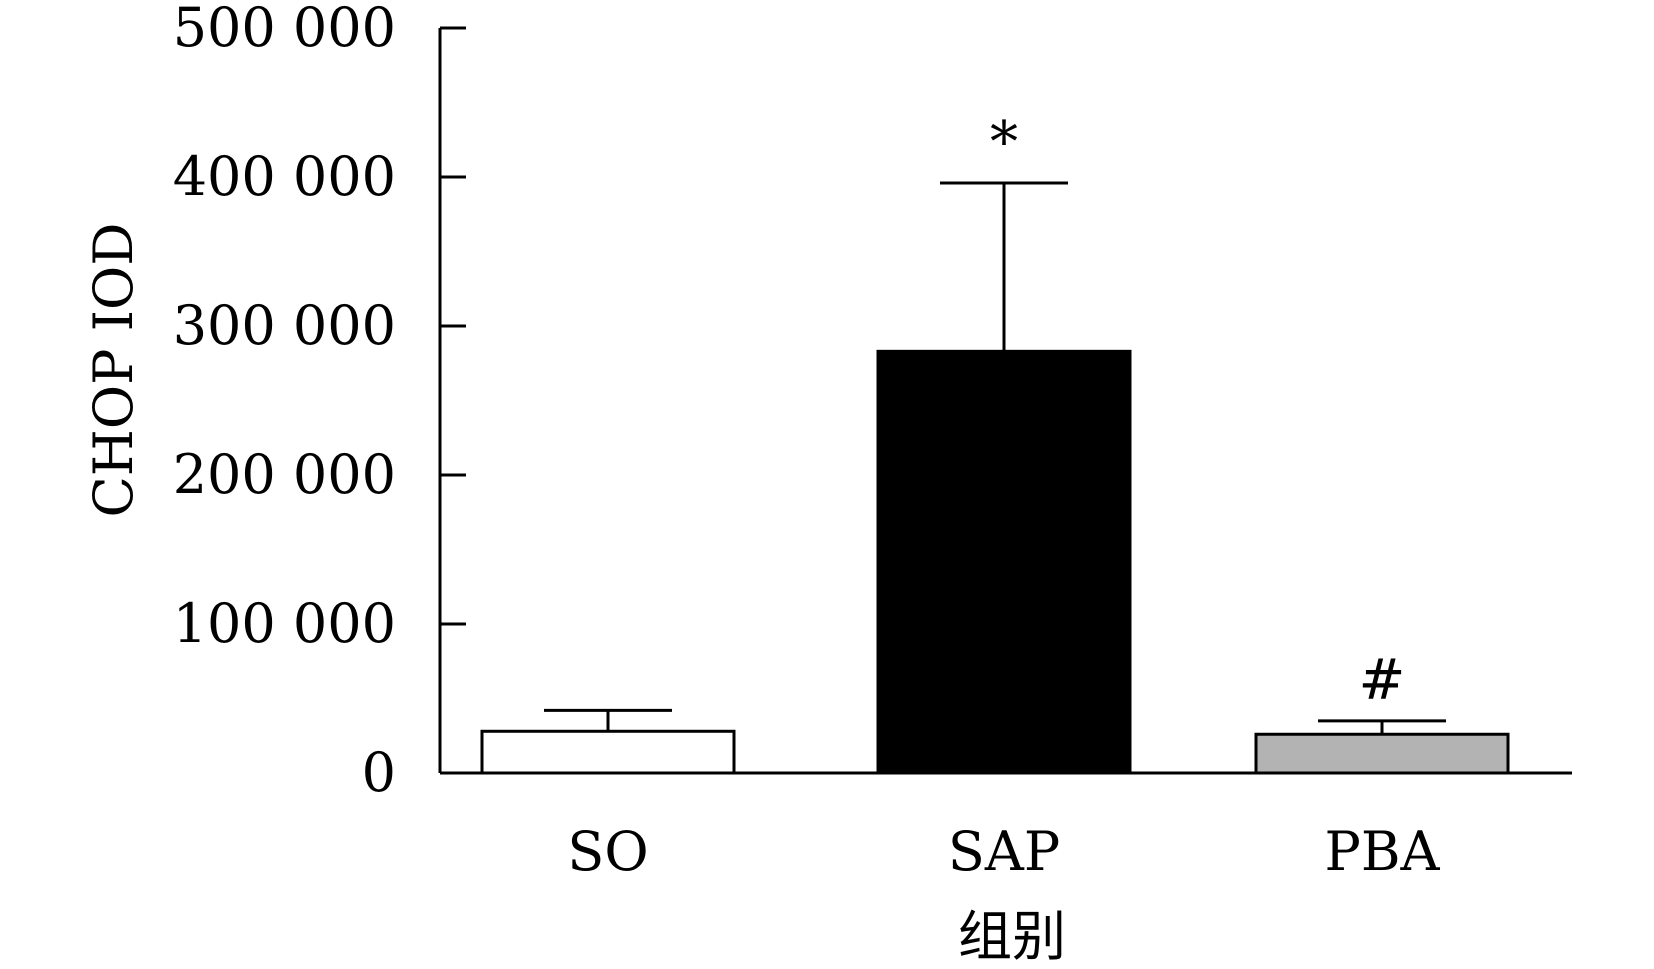 This screenshot has width=1654, height=969. I want to click on x-axis-category-labels: SO SAP PBA, so click(1003, 851).